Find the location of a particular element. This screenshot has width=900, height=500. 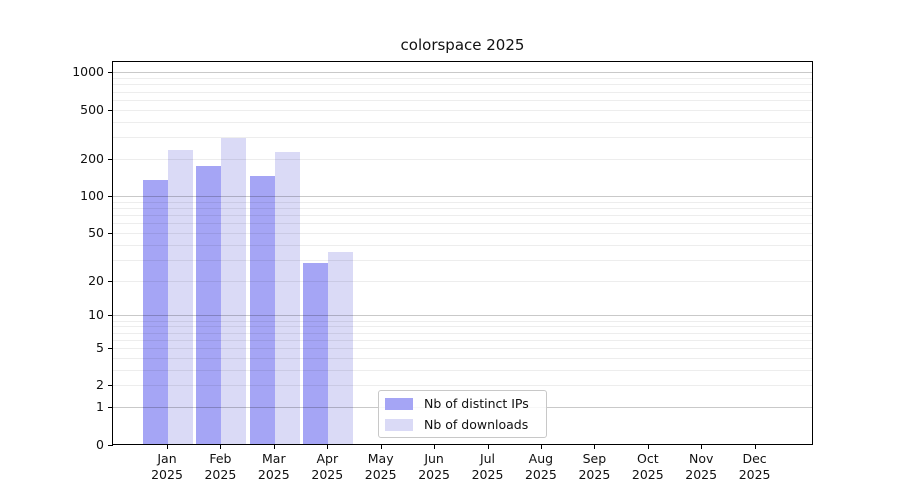

bar-downloads-jan is located at coordinates (180, 297).